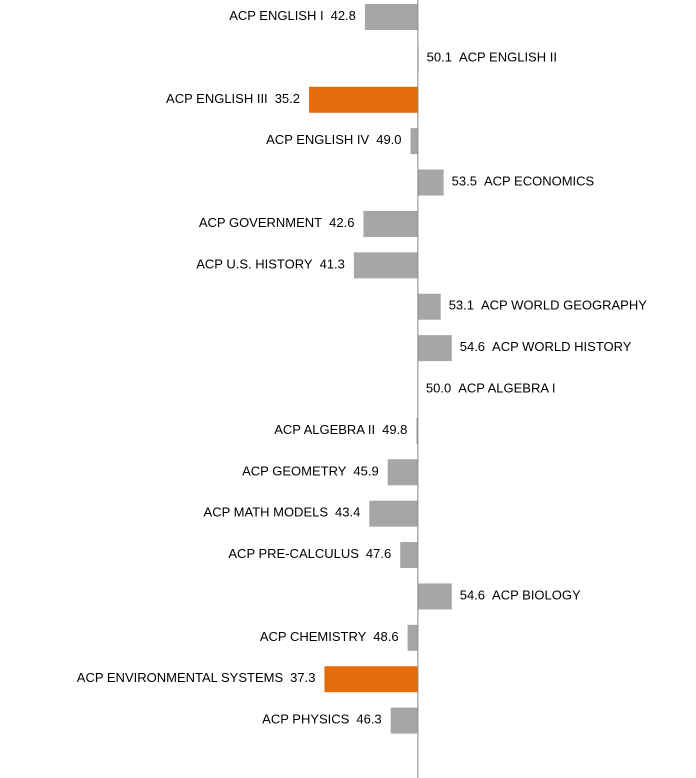  I want to click on category-label: ACP ENVIRONMENTAL SYSTEMS, so click(180, 678).